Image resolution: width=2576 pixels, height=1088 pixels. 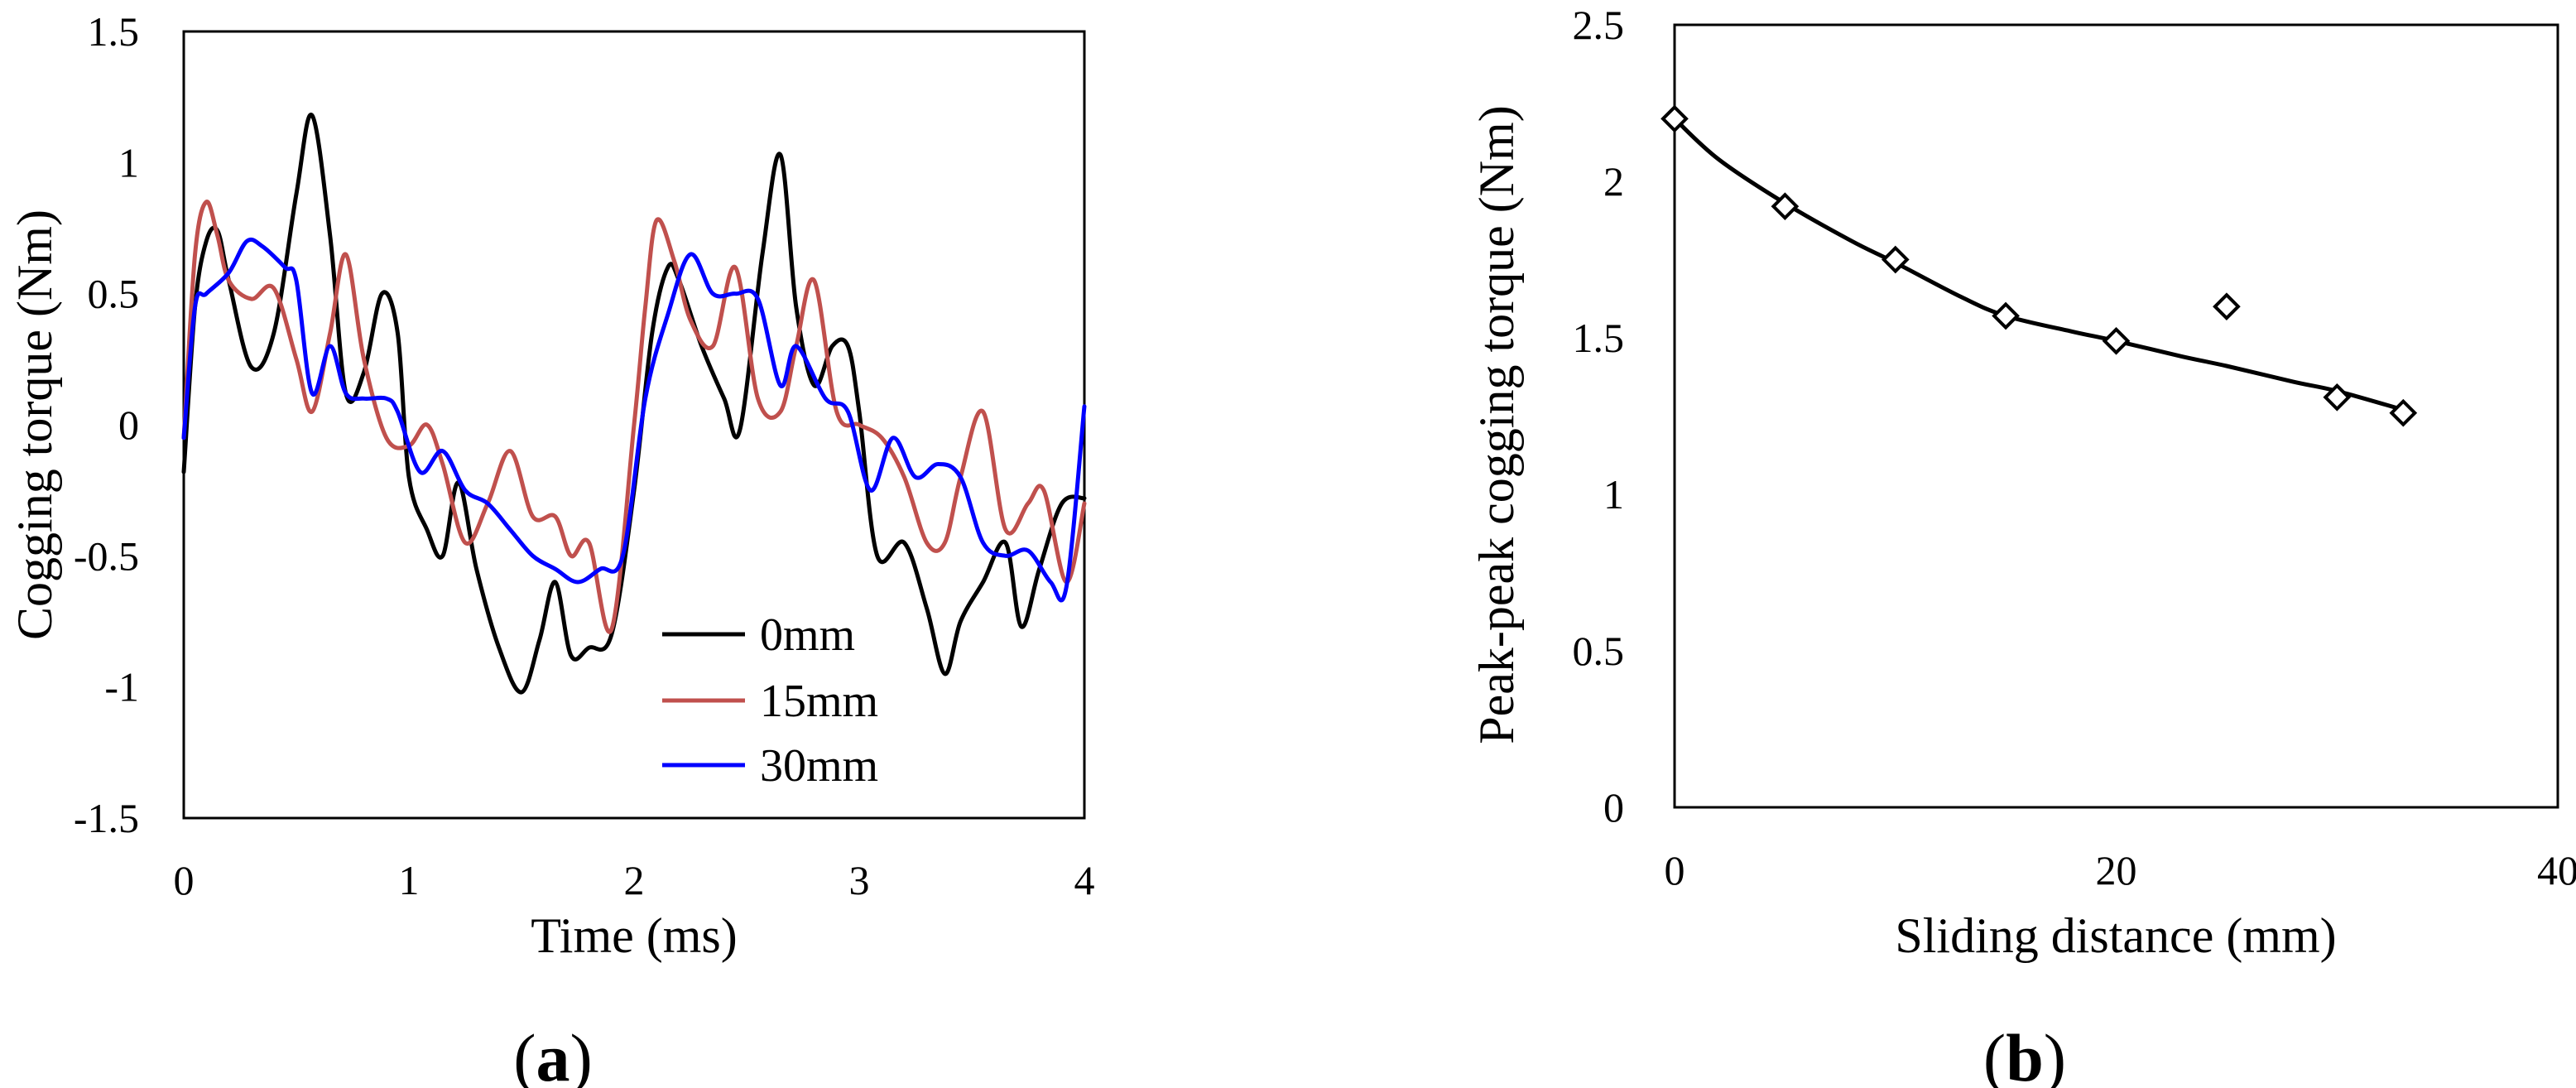 I want to click on chart-a-y-tick-label: -1.5, so click(x=106, y=818).